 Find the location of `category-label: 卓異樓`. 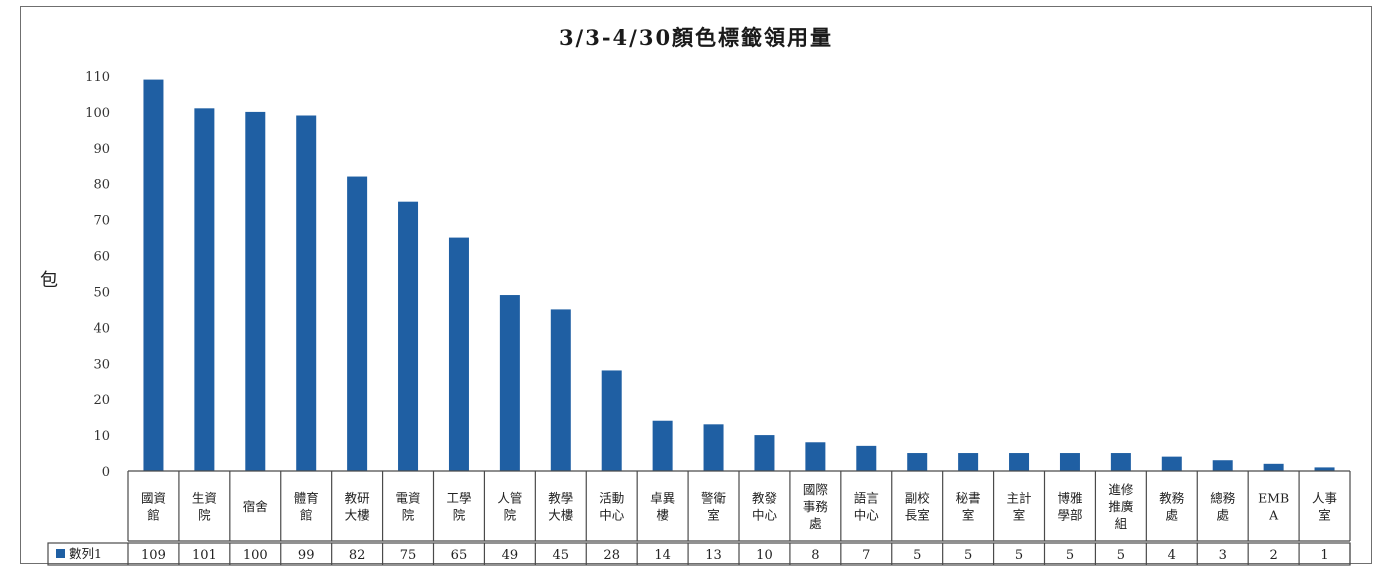

category-label: 卓異樓 is located at coordinates (662, 507).